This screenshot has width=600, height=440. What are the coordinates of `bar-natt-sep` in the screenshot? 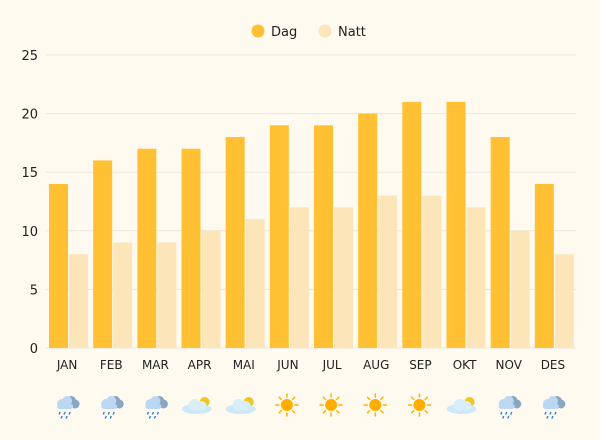 It's located at (432, 271).